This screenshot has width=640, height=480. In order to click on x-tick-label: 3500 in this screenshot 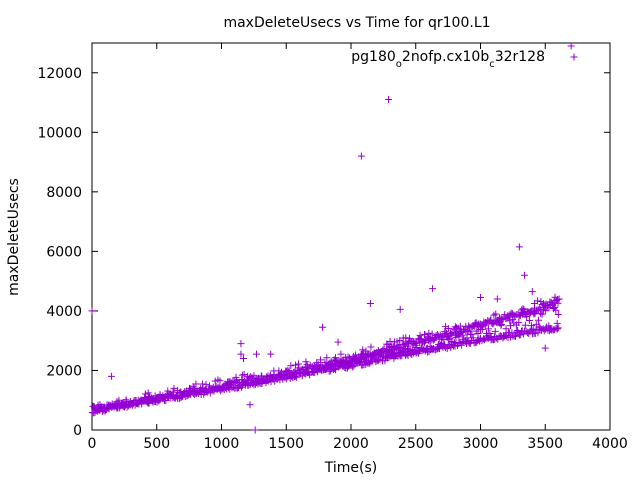, I will do `click(545, 444)`.